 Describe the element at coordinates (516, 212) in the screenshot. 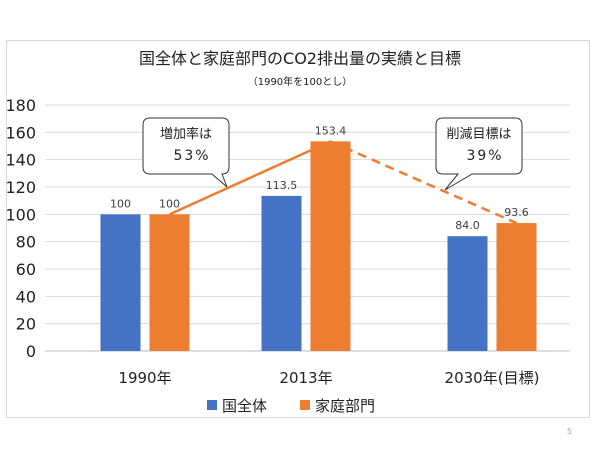

I see `data-label: 93.6` at that location.